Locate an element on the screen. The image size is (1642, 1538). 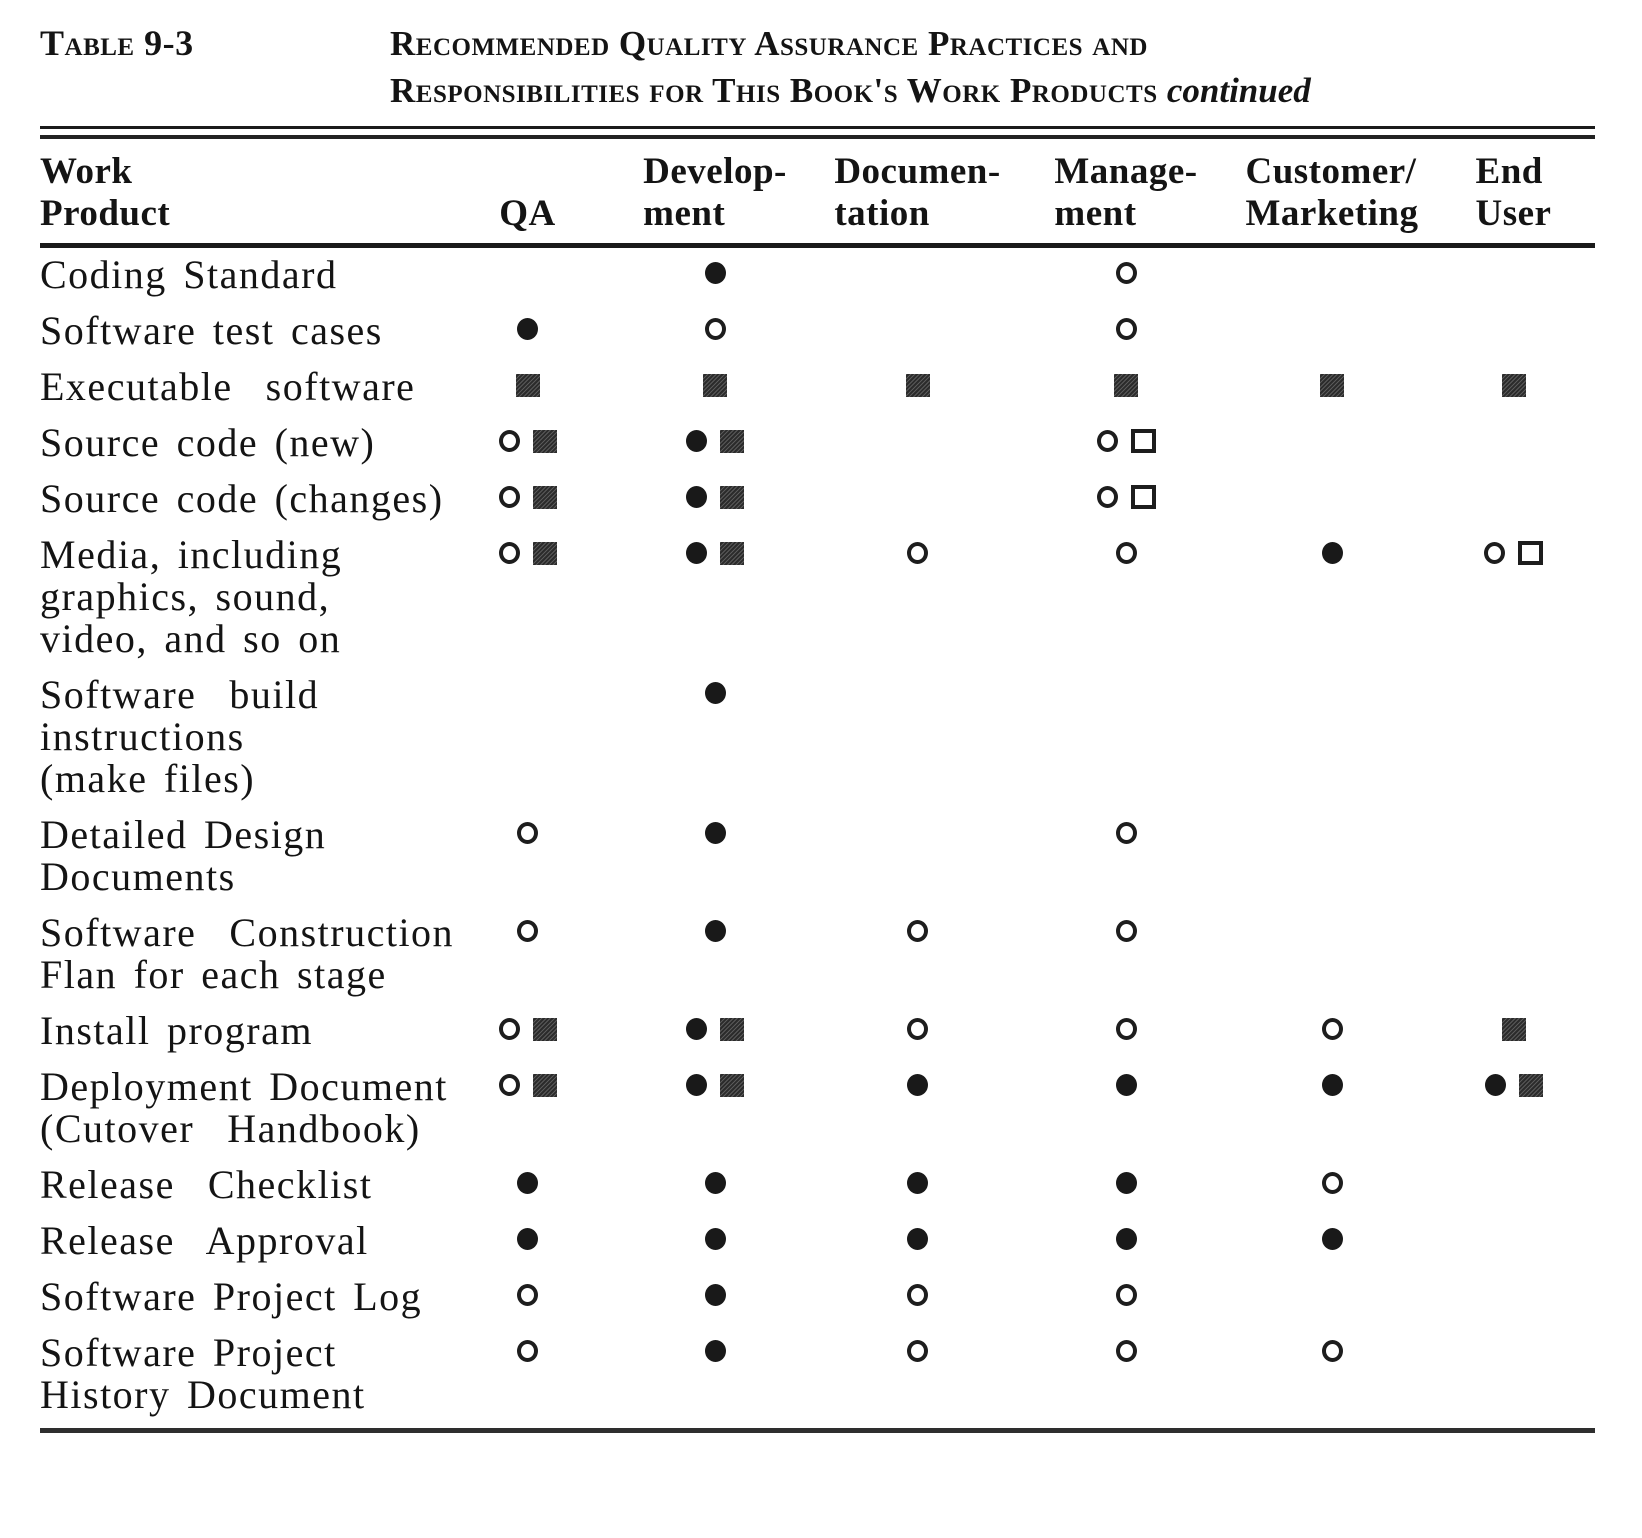
column-header-qa: QA is located at coordinates (527, 193).